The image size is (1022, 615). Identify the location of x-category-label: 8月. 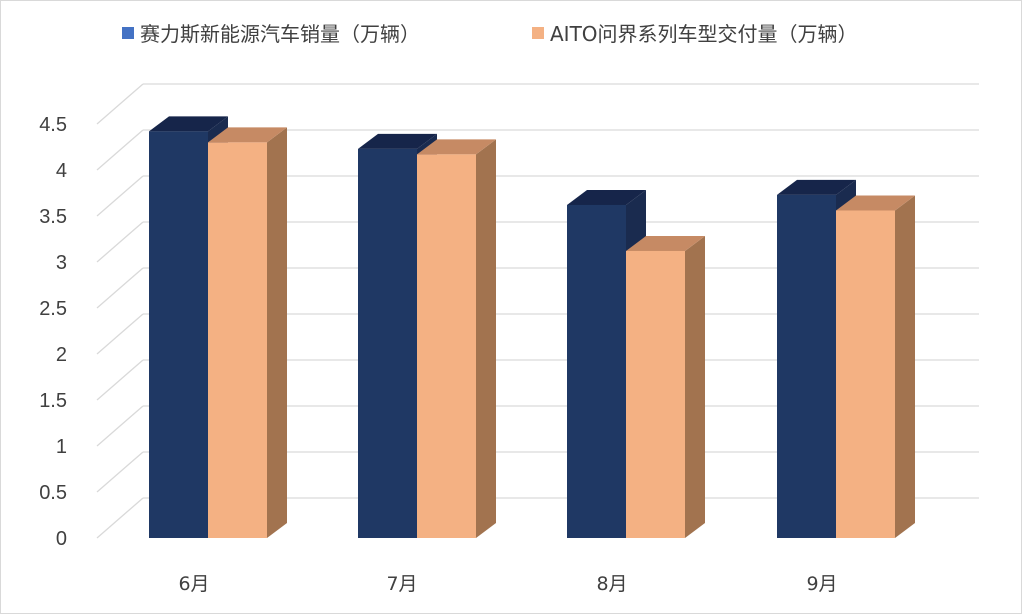
(611, 584).